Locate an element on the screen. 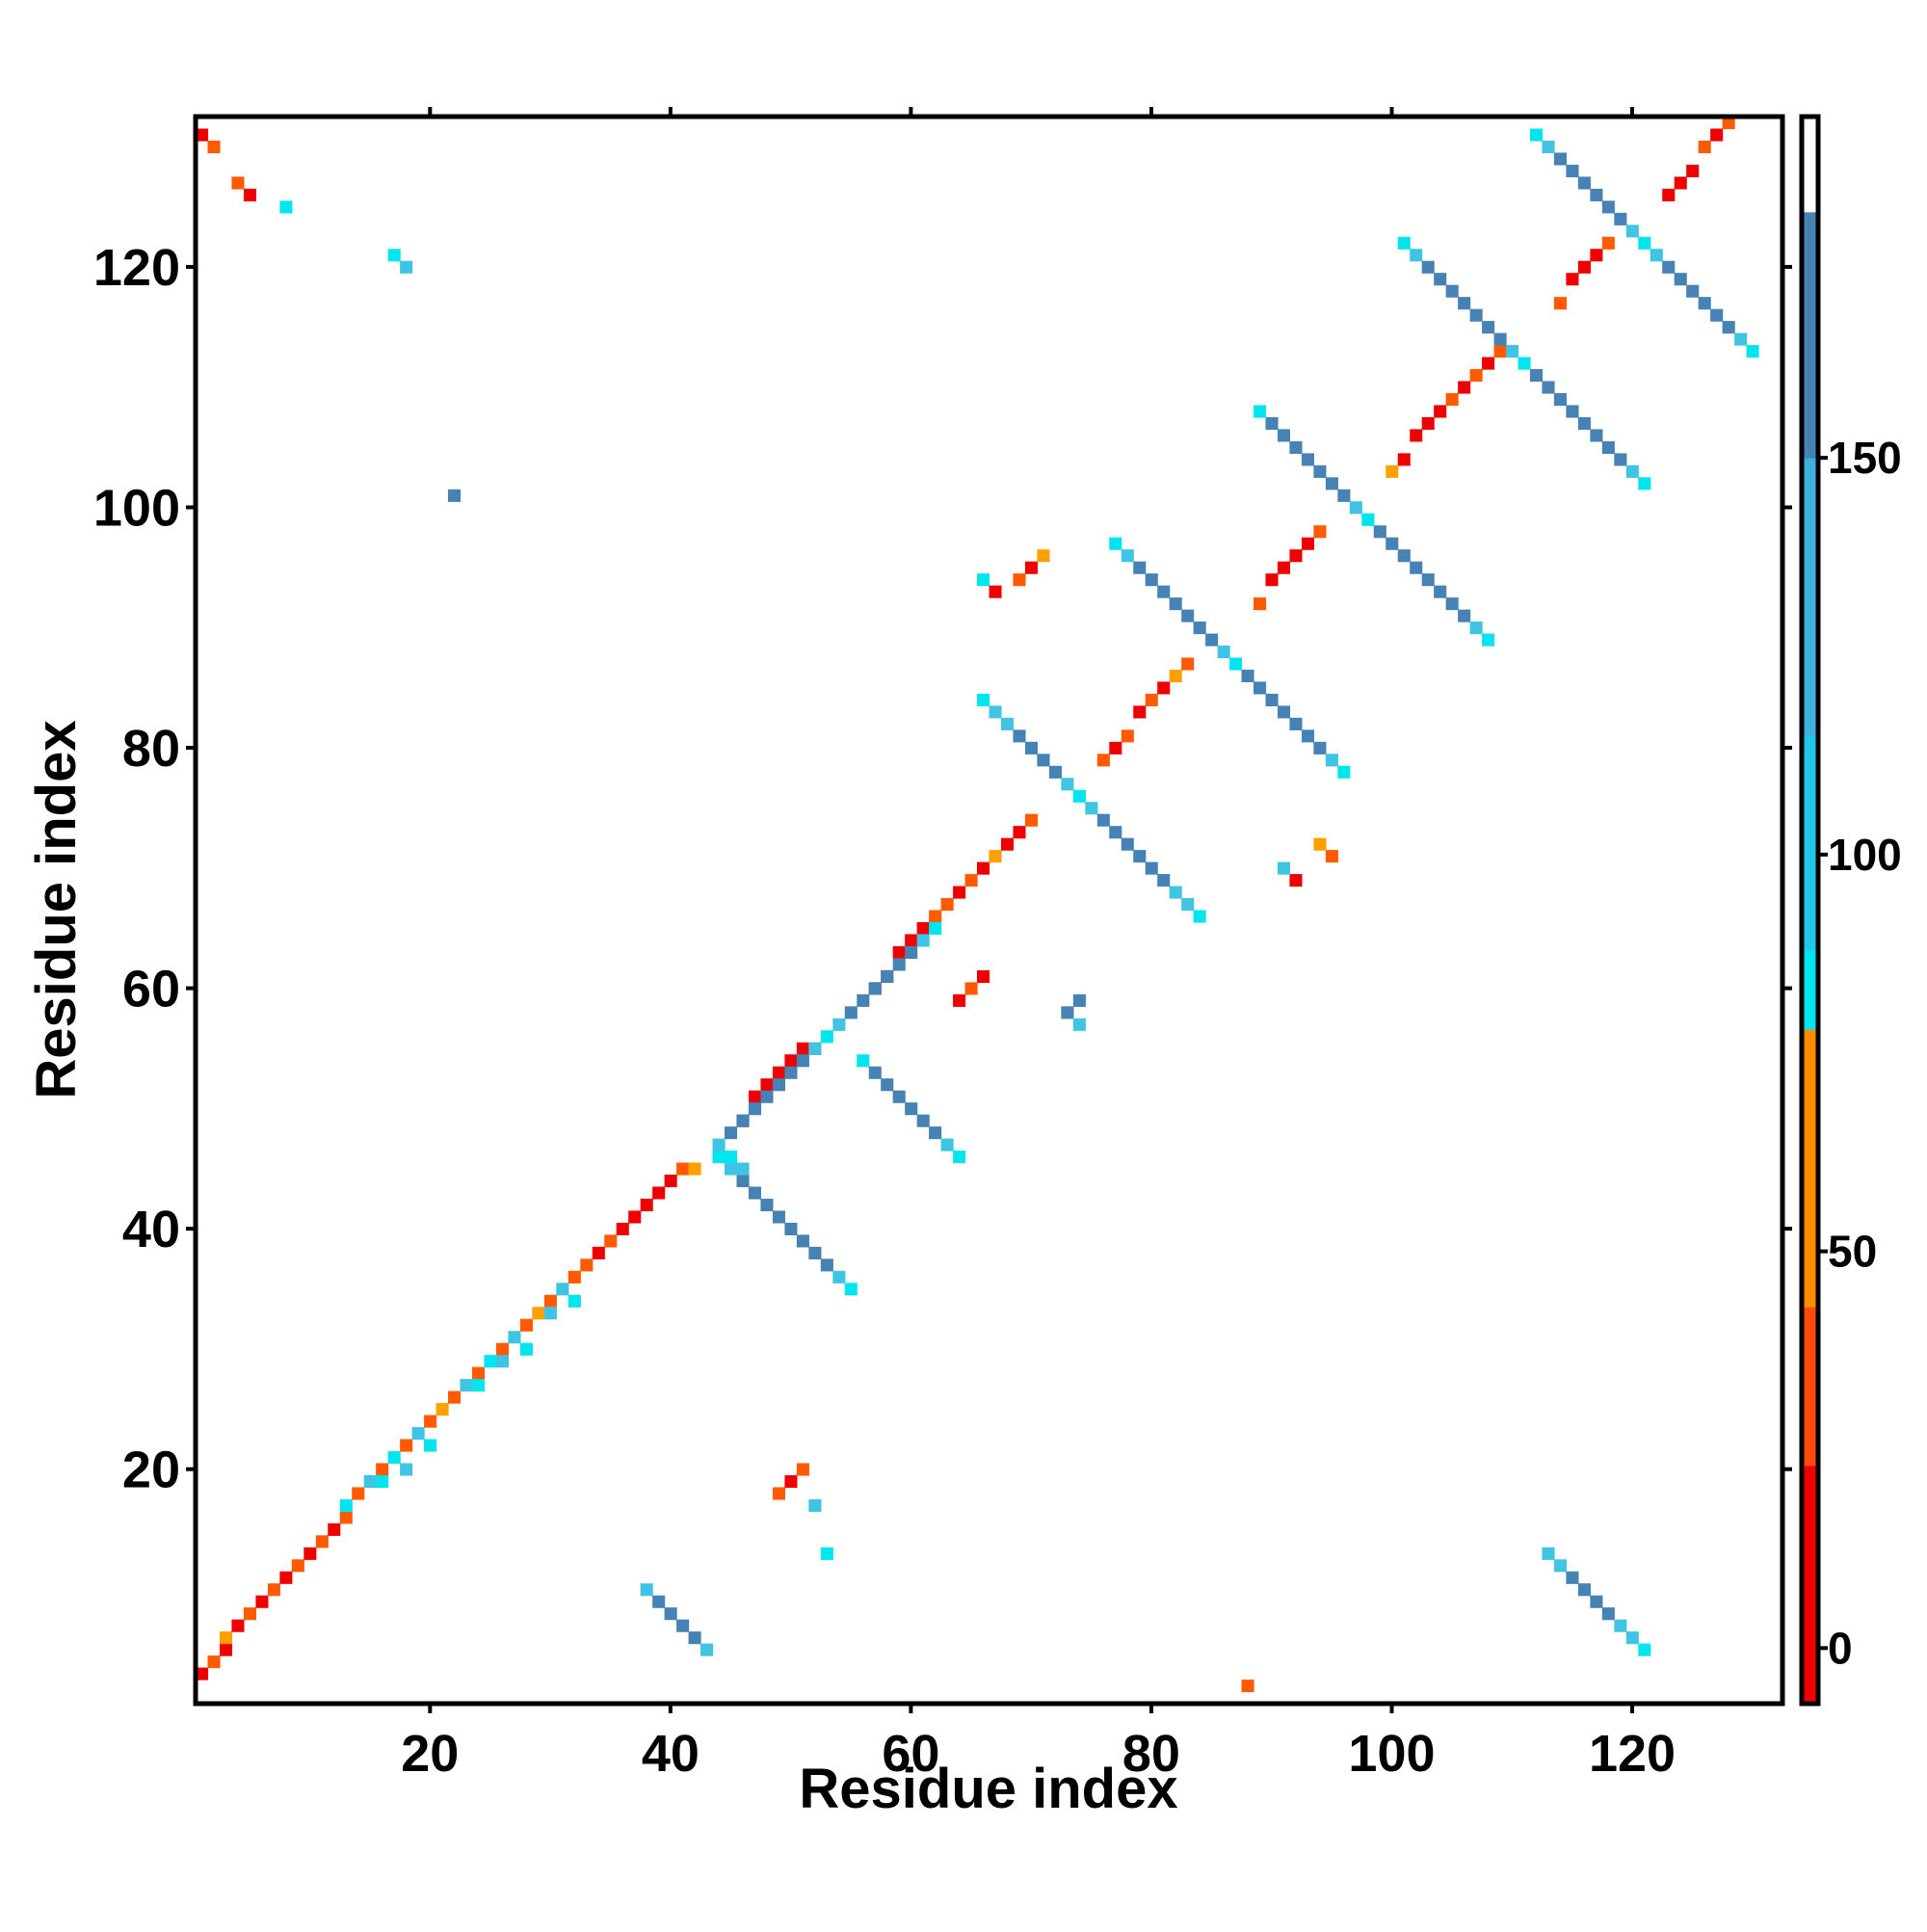 This screenshot has height=1932, width=1927. y-tick-label: 80 is located at coordinates (151, 749).